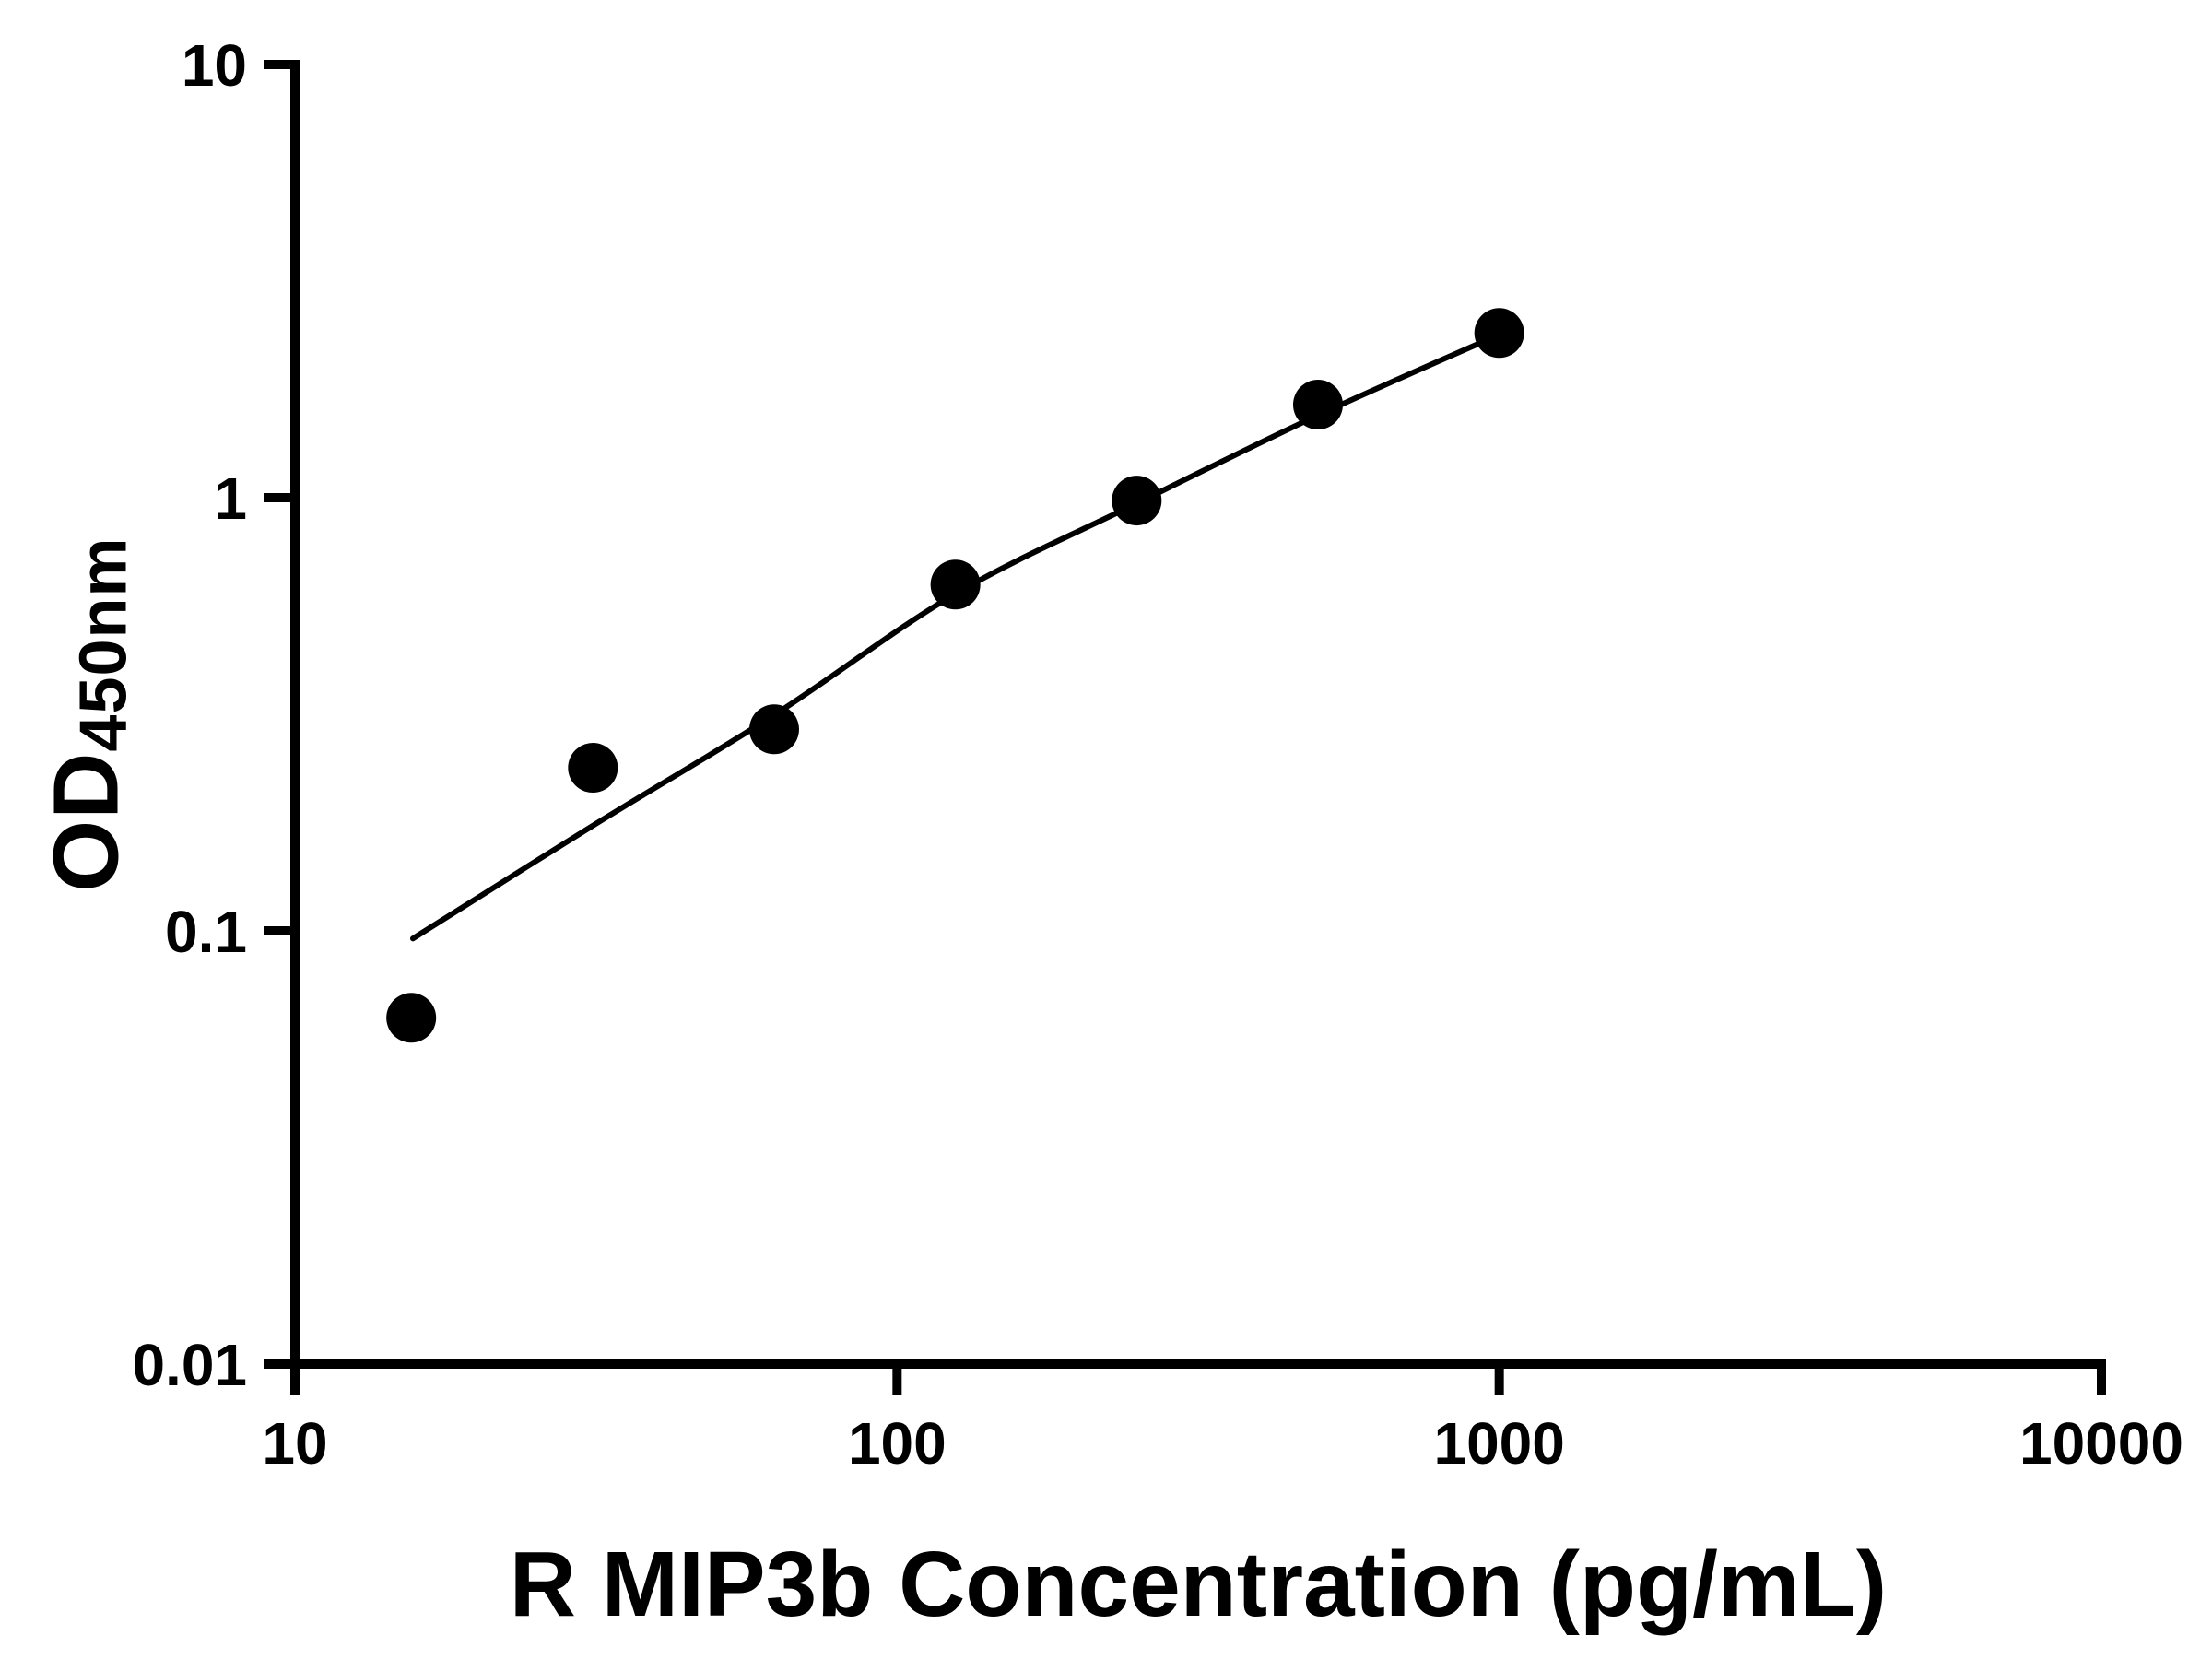 The width and height of the screenshot is (2212, 1659). I want to click on y-axis-title-main: OD, so click(86, 821).